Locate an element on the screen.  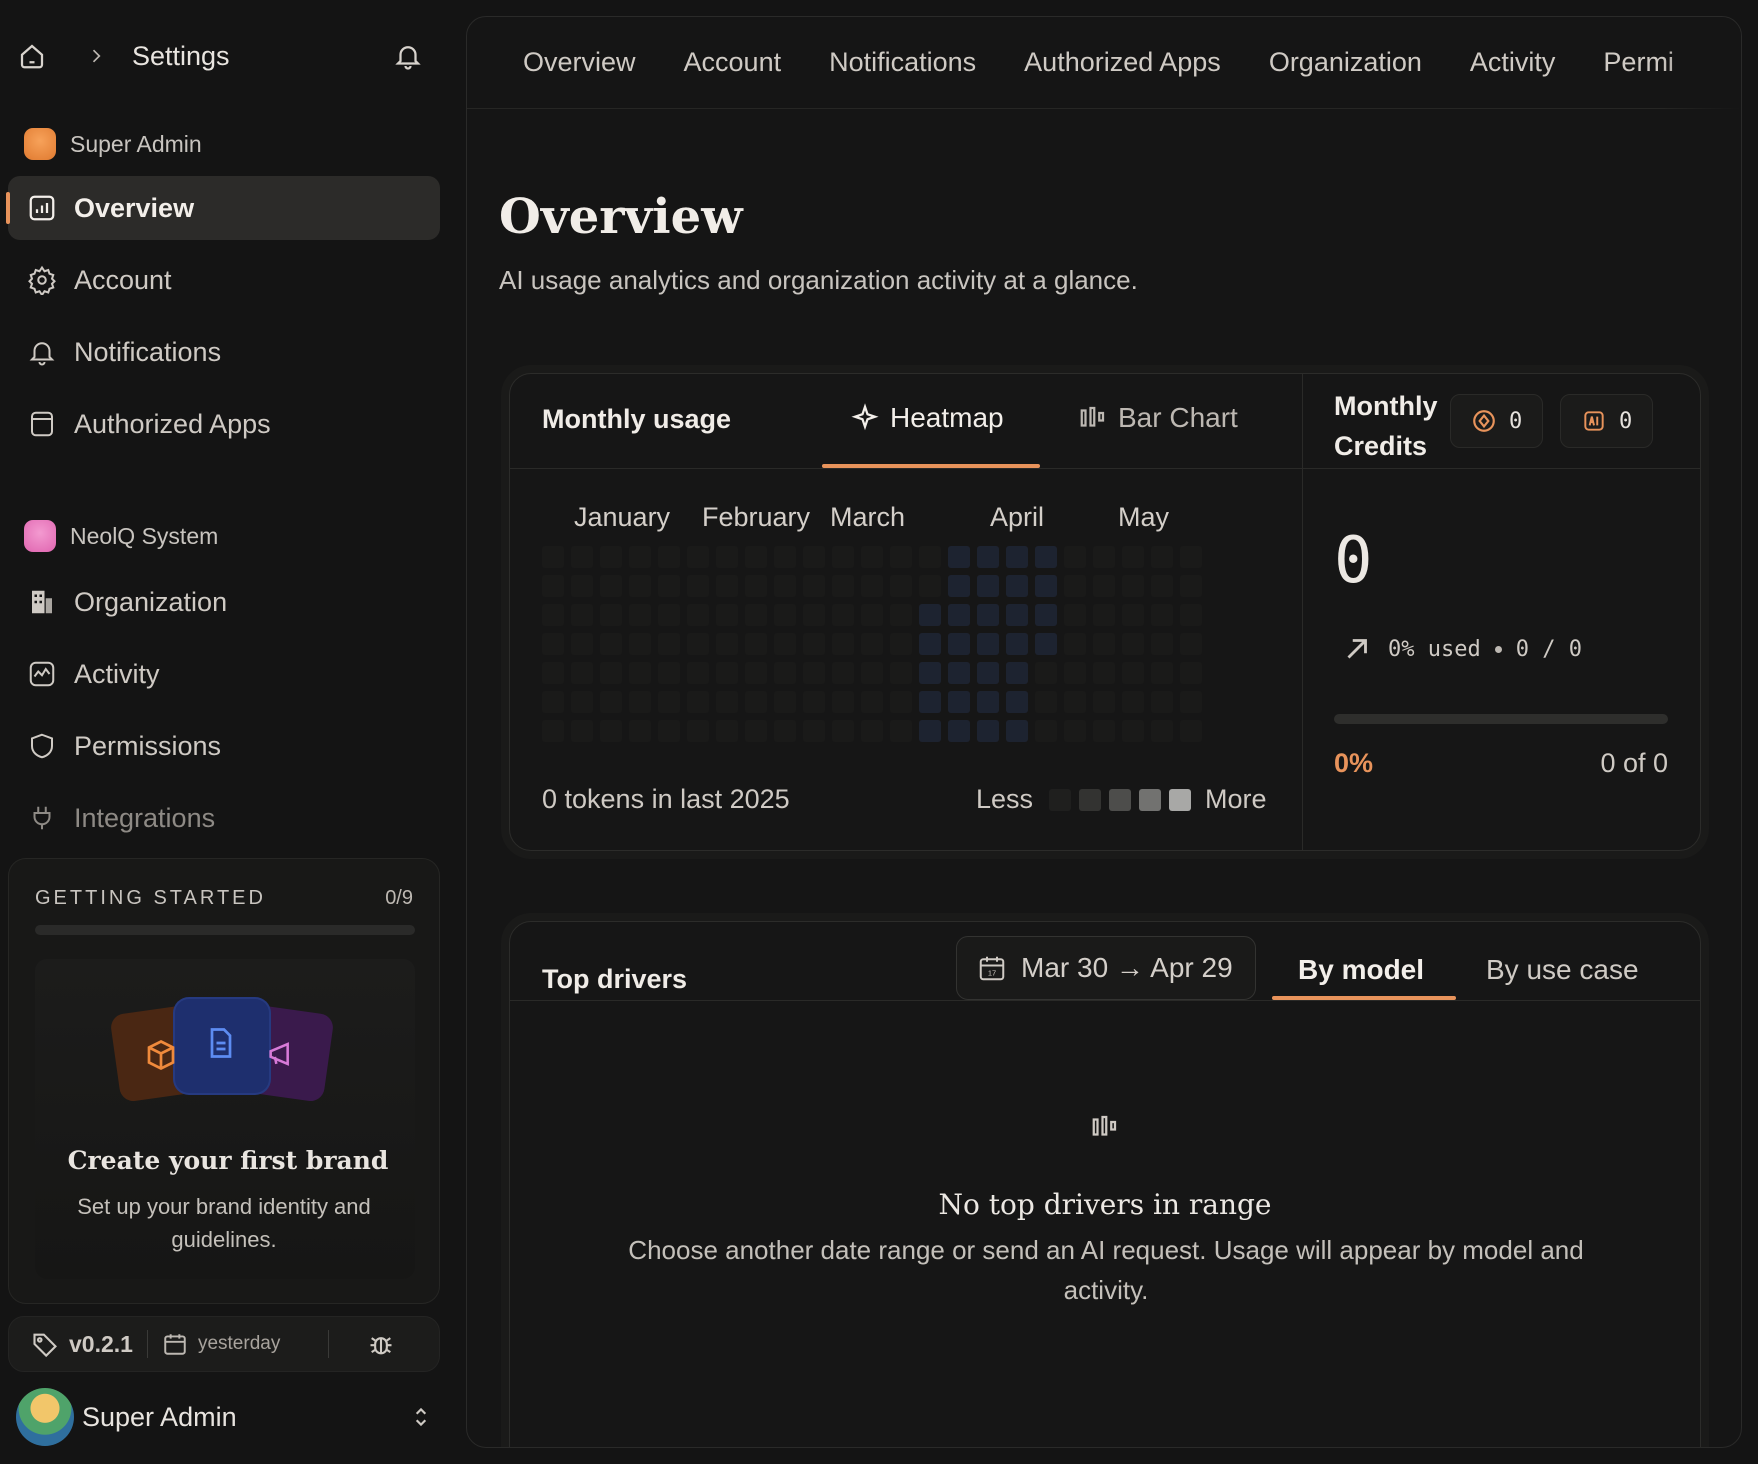
version-bar: v0.2.1 yesterday is located at coordinates (224, 1344).